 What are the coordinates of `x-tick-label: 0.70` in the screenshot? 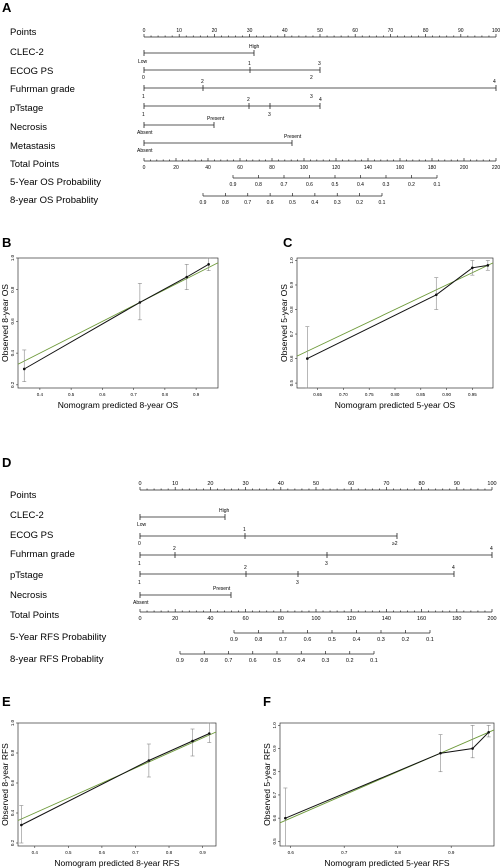 It's located at (343, 394).